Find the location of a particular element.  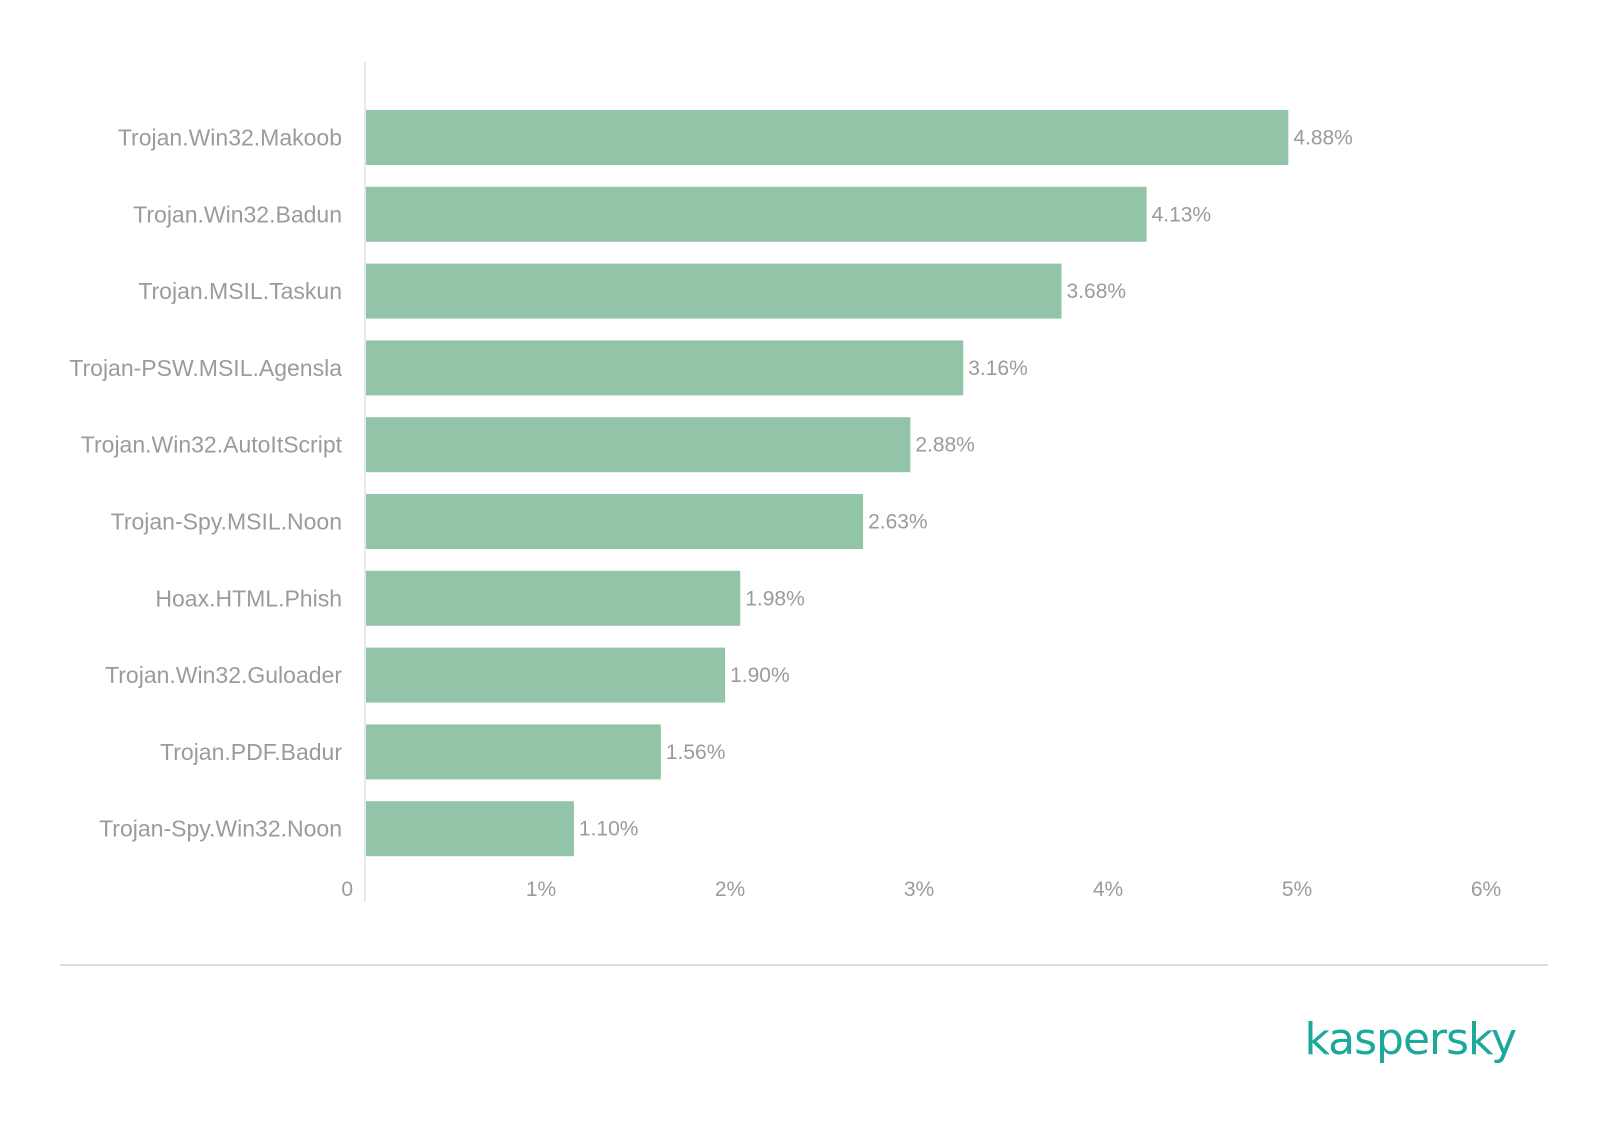

x-tick-label: 6% is located at coordinates (1486, 889).